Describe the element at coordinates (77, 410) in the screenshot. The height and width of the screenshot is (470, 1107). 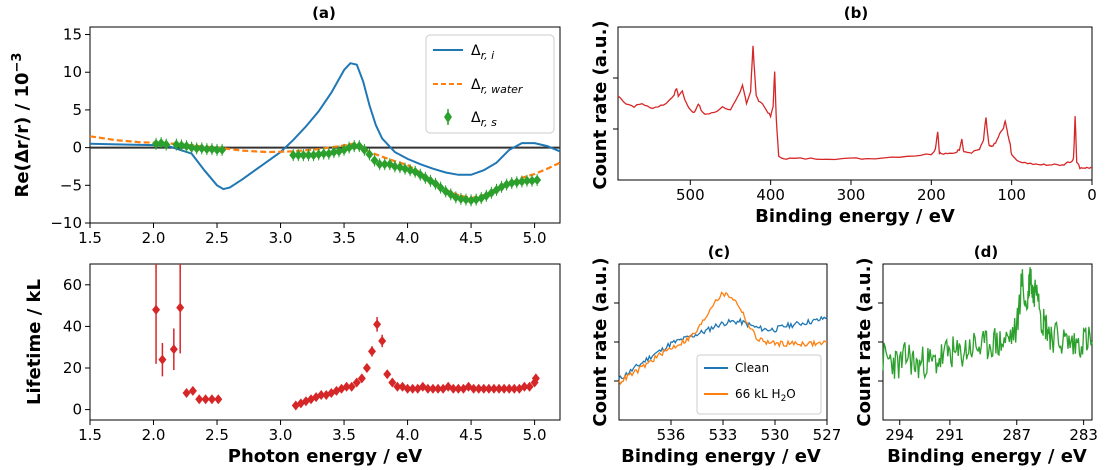
I see `panel-lifetime-ytick-label: 0` at that location.